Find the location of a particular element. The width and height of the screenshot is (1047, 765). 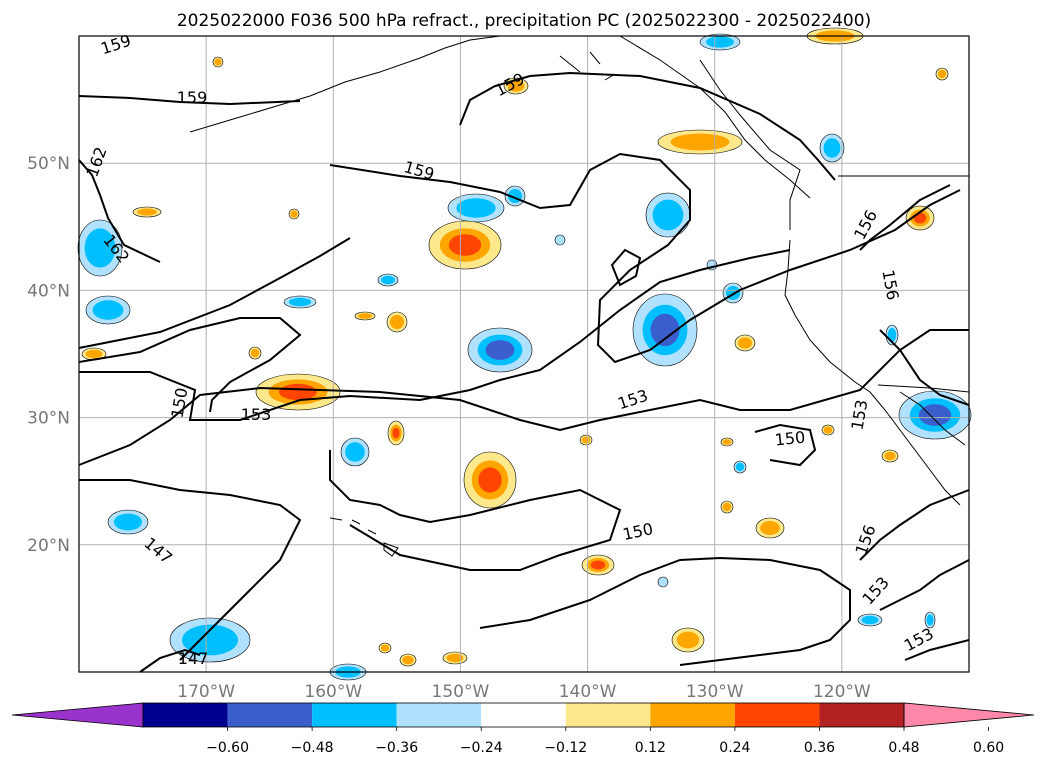

contour-label: 153 is located at coordinates (256, 414).